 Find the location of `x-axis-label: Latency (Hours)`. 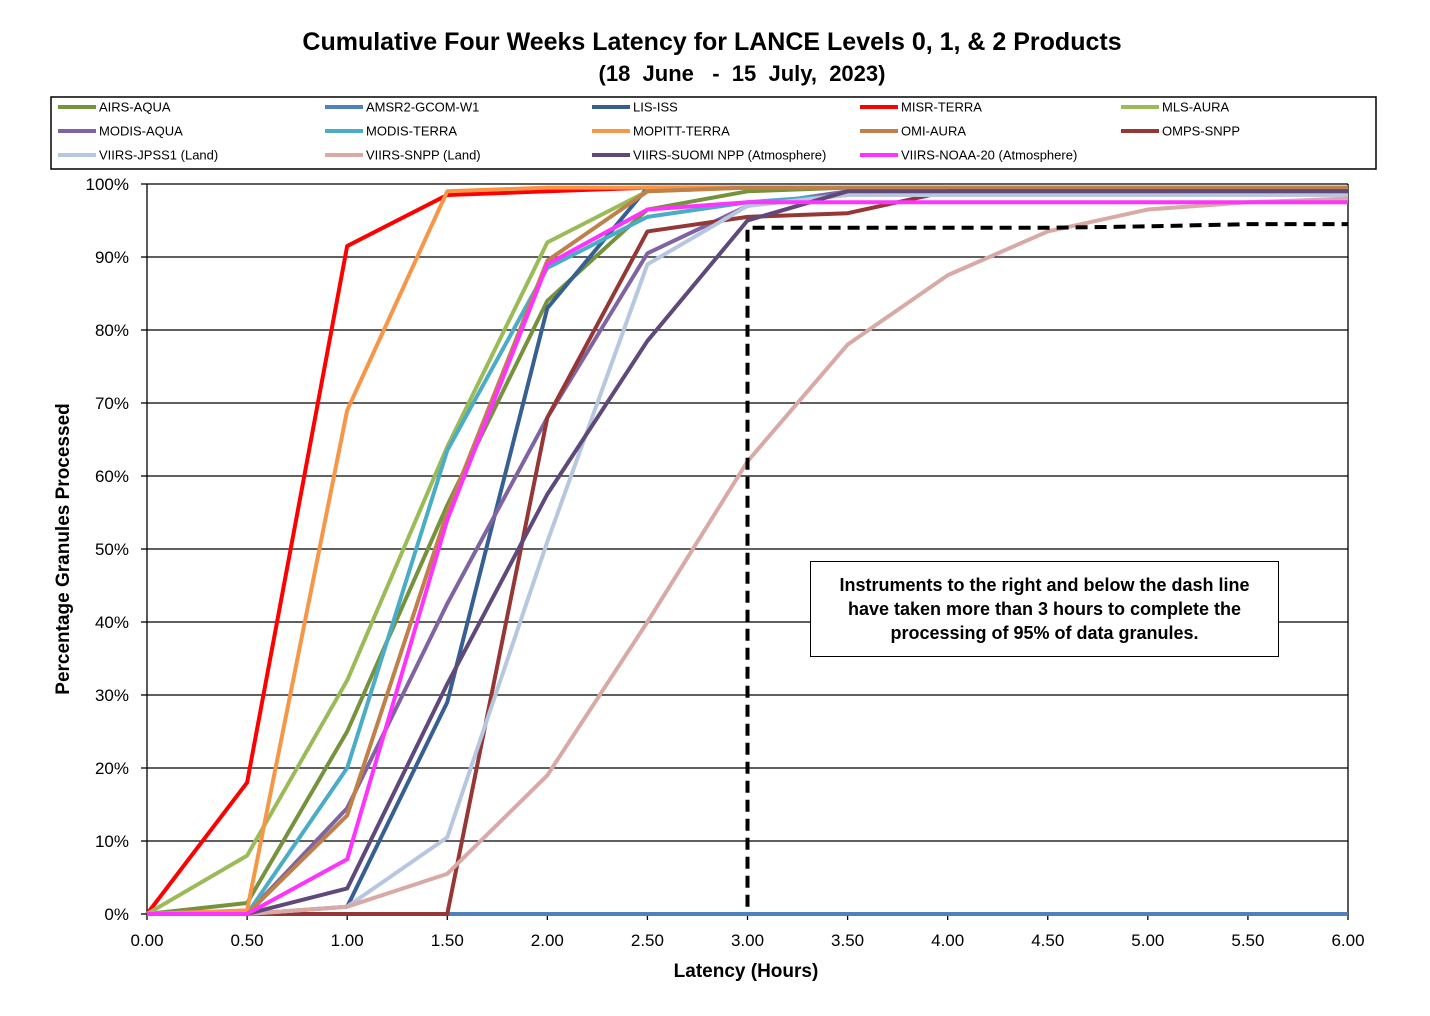

x-axis-label: Latency (Hours) is located at coordinates (746, 971).